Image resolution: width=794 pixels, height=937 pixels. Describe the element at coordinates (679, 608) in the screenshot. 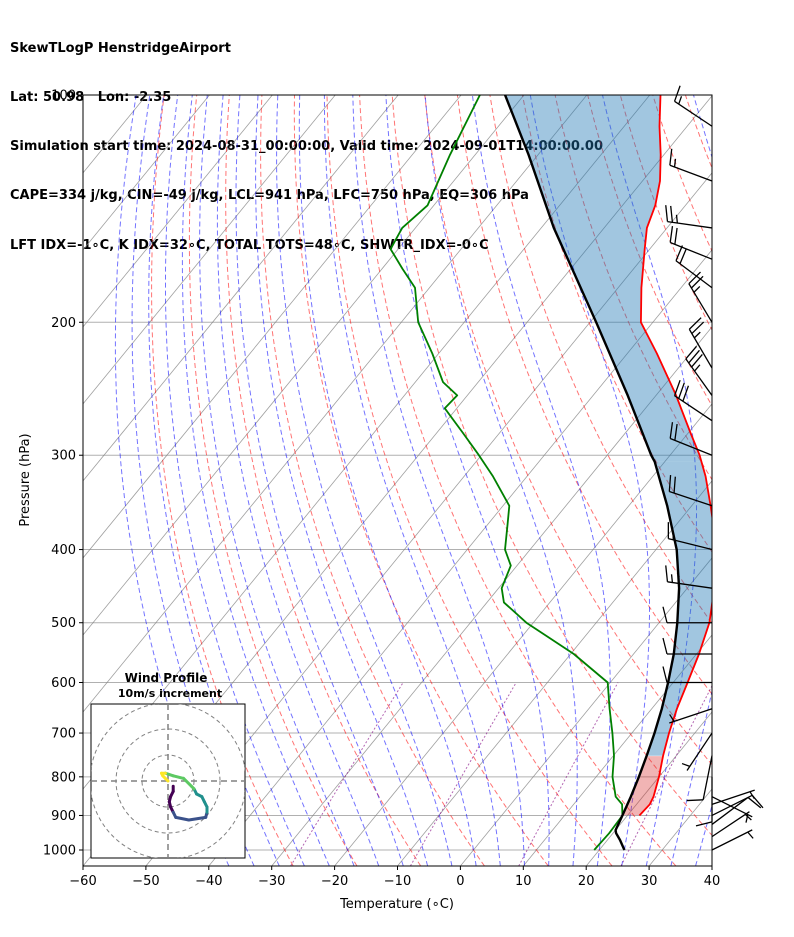

I see `cape-area` at that location.